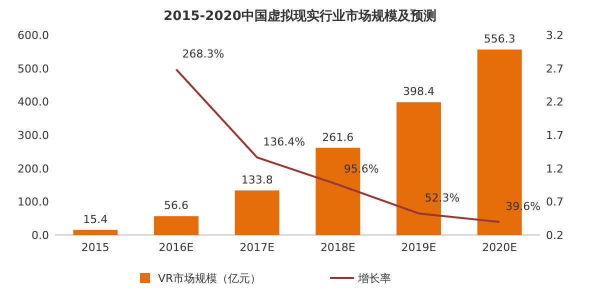 This screenshot has width=600, height=303. What do you see at coordinates (210, 278) in the screenshot?
I see `legend-label: VR市场规模（亿元）` at bounding box center [210, 278].